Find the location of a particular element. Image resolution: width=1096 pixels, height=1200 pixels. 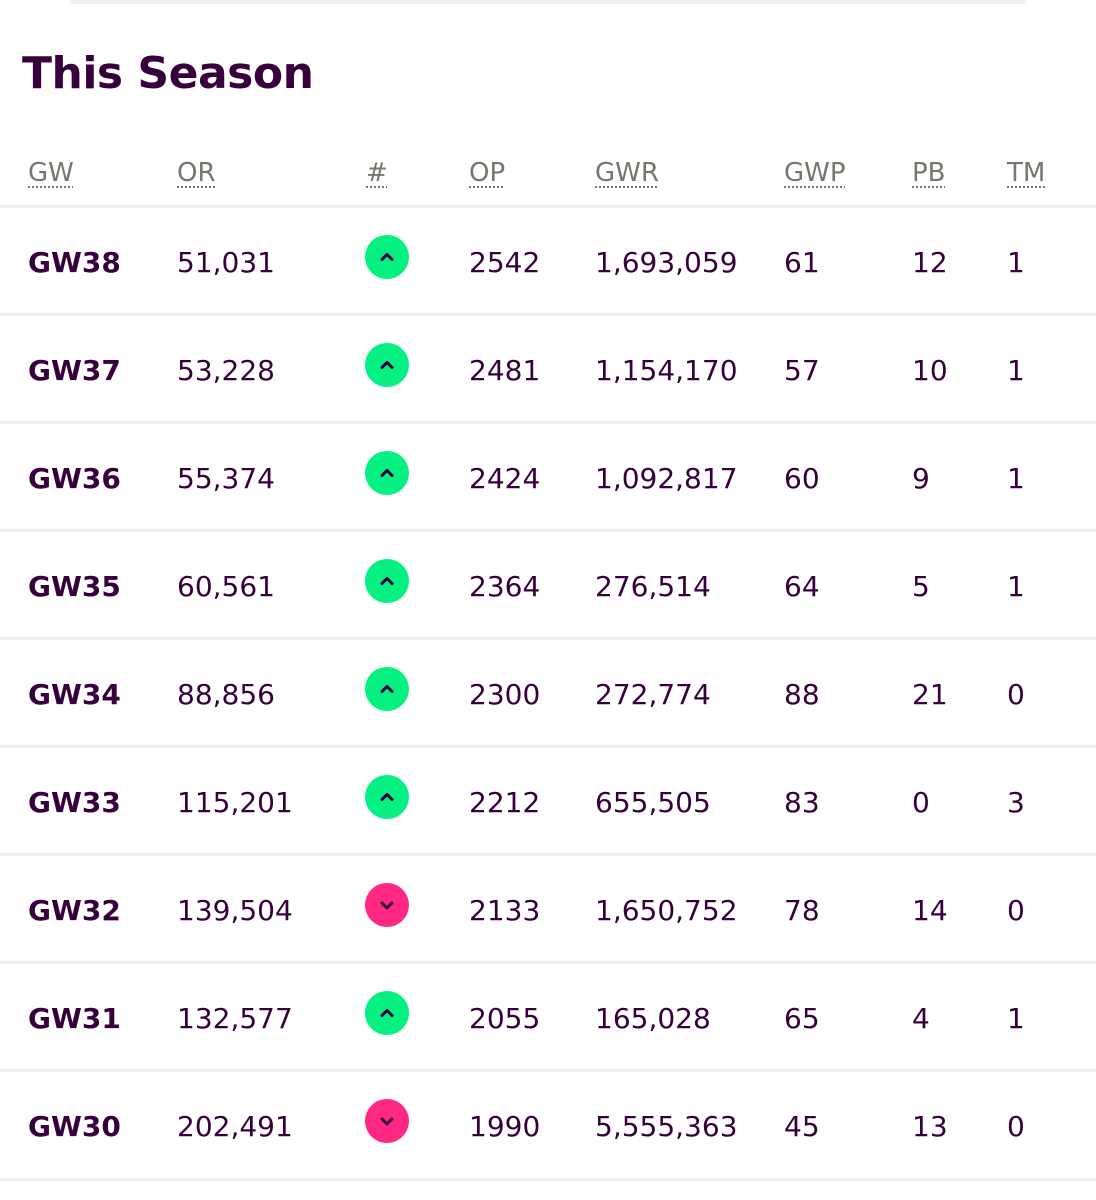

points-on-bench-cell: 13 is located at coordinates (930, 1126).